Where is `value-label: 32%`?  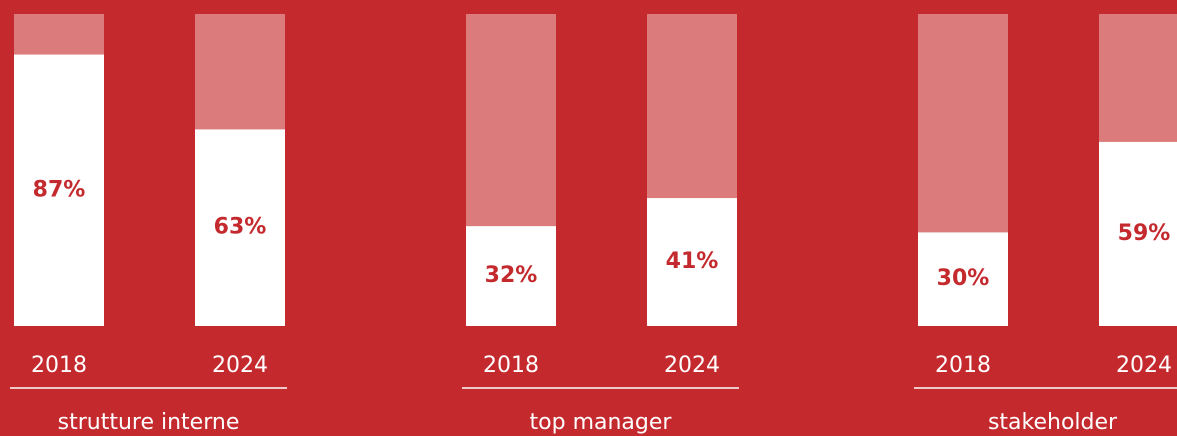 value-label: 32% is located at coordinates (511, 275).